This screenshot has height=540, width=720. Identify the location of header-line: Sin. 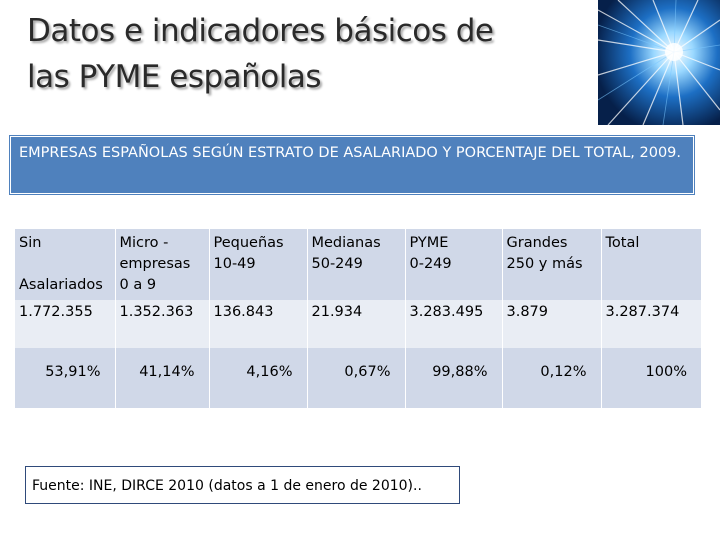
(30, 243).